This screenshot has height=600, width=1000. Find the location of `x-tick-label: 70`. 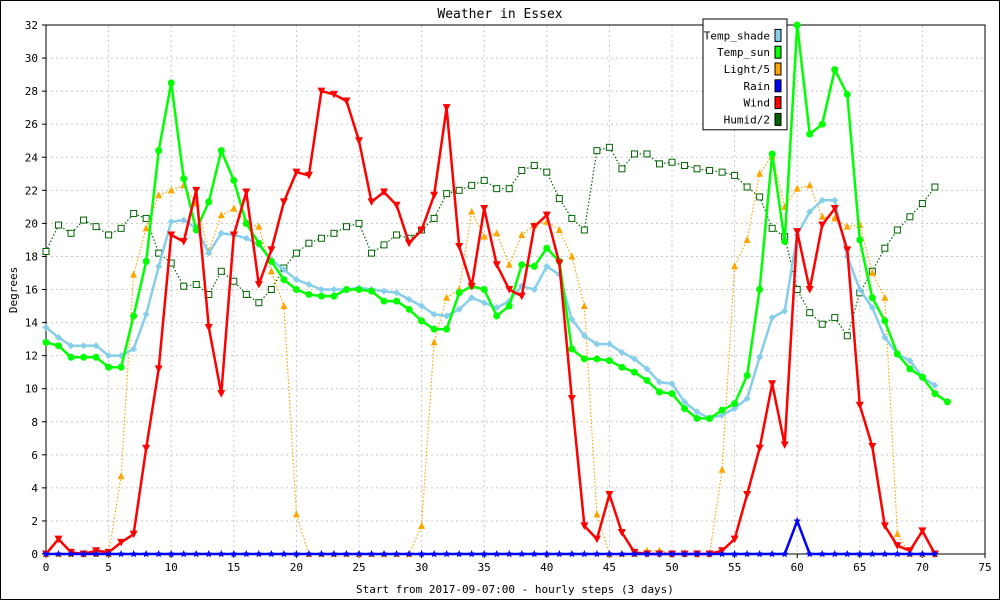

x-tick-label: 70 is located at coordinates (922, 567).